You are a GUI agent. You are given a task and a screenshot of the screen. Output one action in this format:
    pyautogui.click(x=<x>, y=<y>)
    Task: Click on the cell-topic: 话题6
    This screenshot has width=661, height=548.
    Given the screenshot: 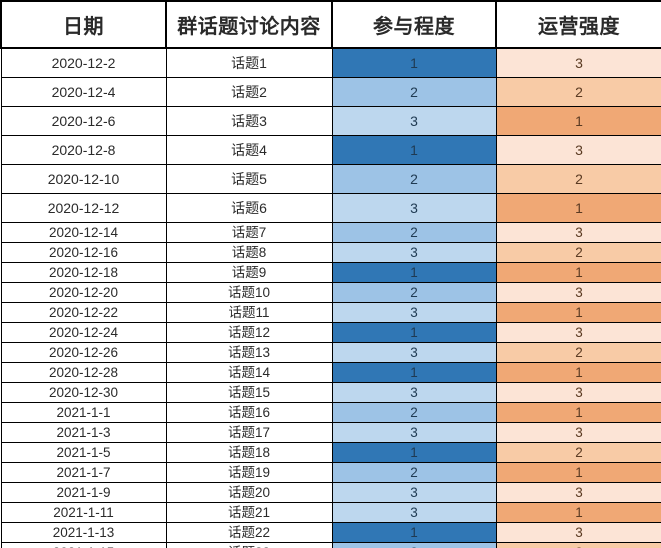 What is the action you would take?
    pyautogui.click(x=249, y=208)
    